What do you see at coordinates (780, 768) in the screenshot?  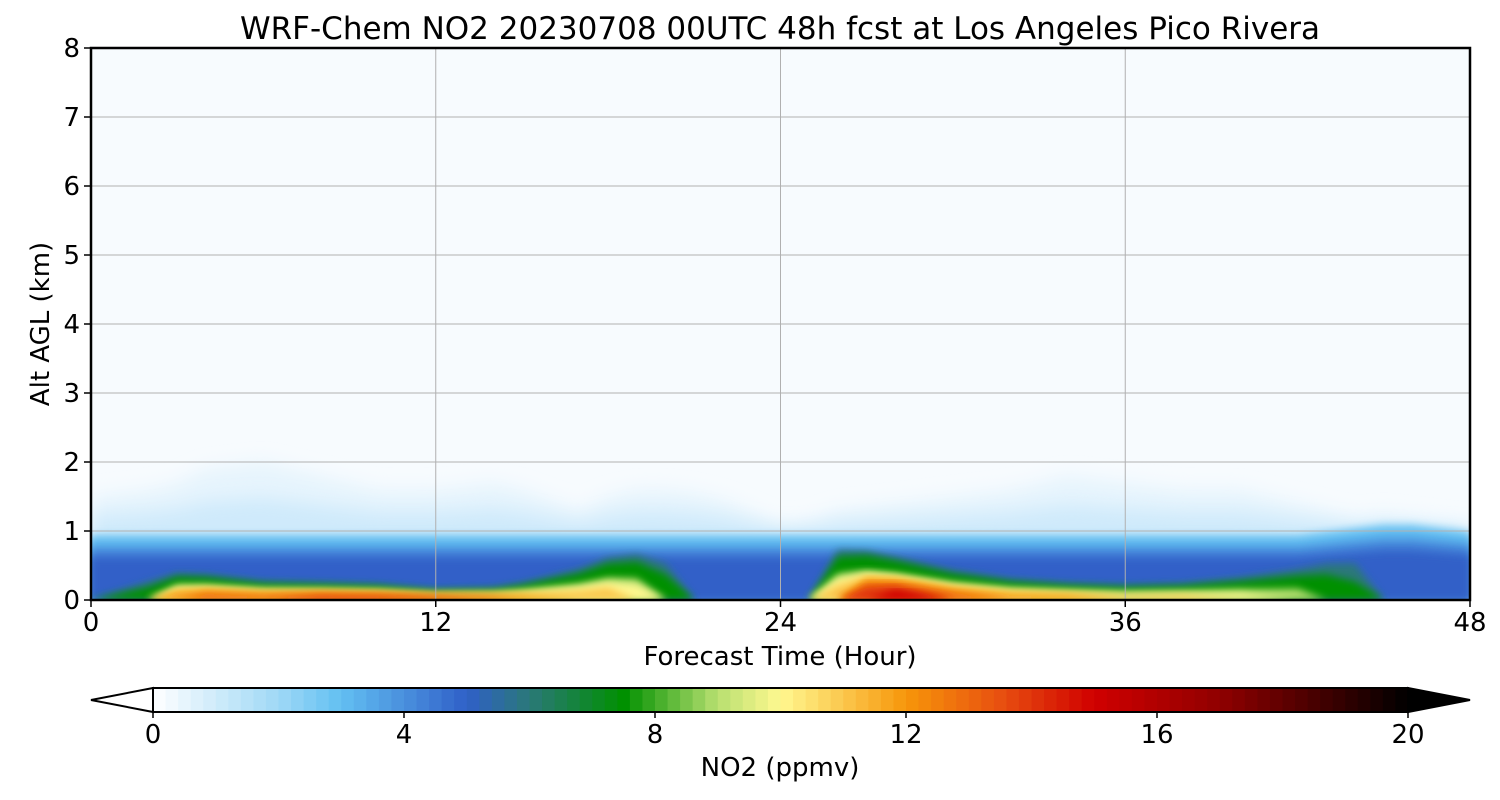 I see `colorbar-label: NO2 (ppmv)` at bounding box center [780, 768].